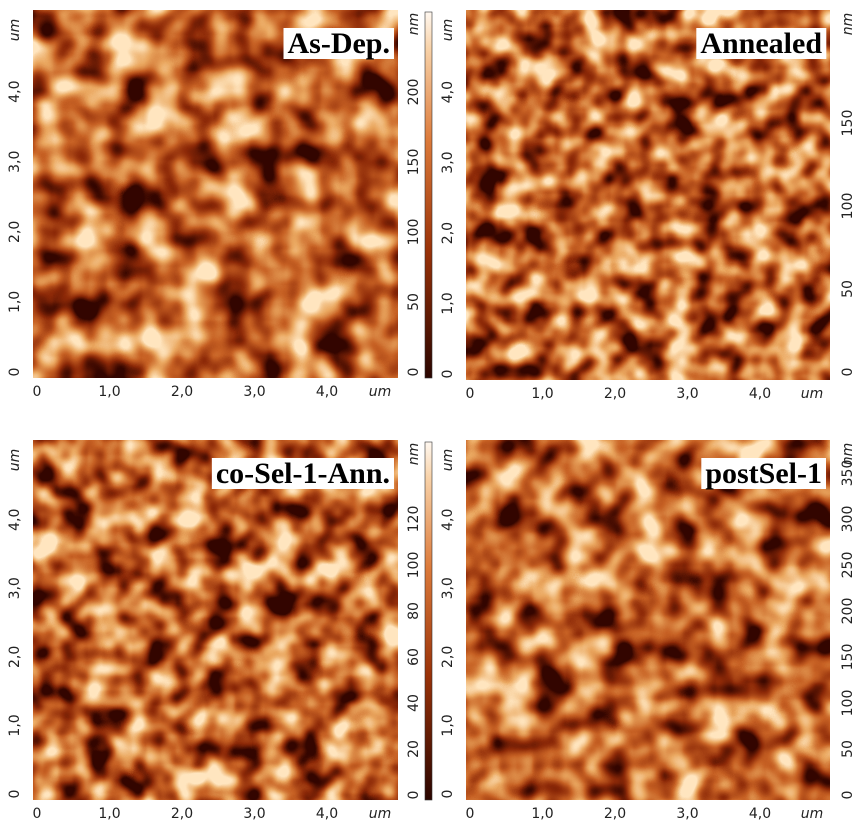 Image resolution: width=860 pixels, height=823 pixels. What do you see at coordinates (414, 611) in the screenshot?
I see `colorbar-tick-label: 80` at bounding box center [414, 611].